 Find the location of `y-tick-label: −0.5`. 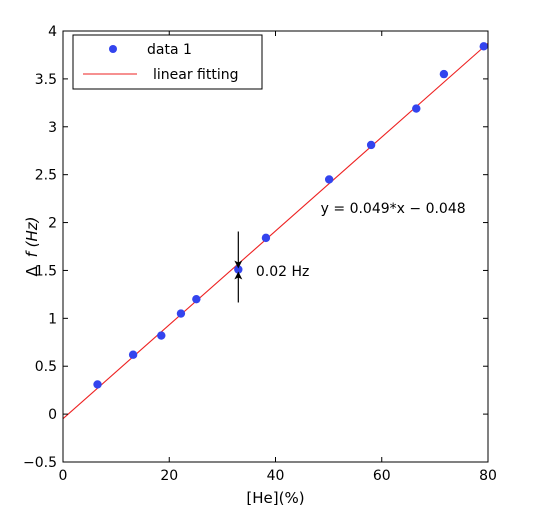

y-tick-label: −0.5 is located at coordinates (40, 463).